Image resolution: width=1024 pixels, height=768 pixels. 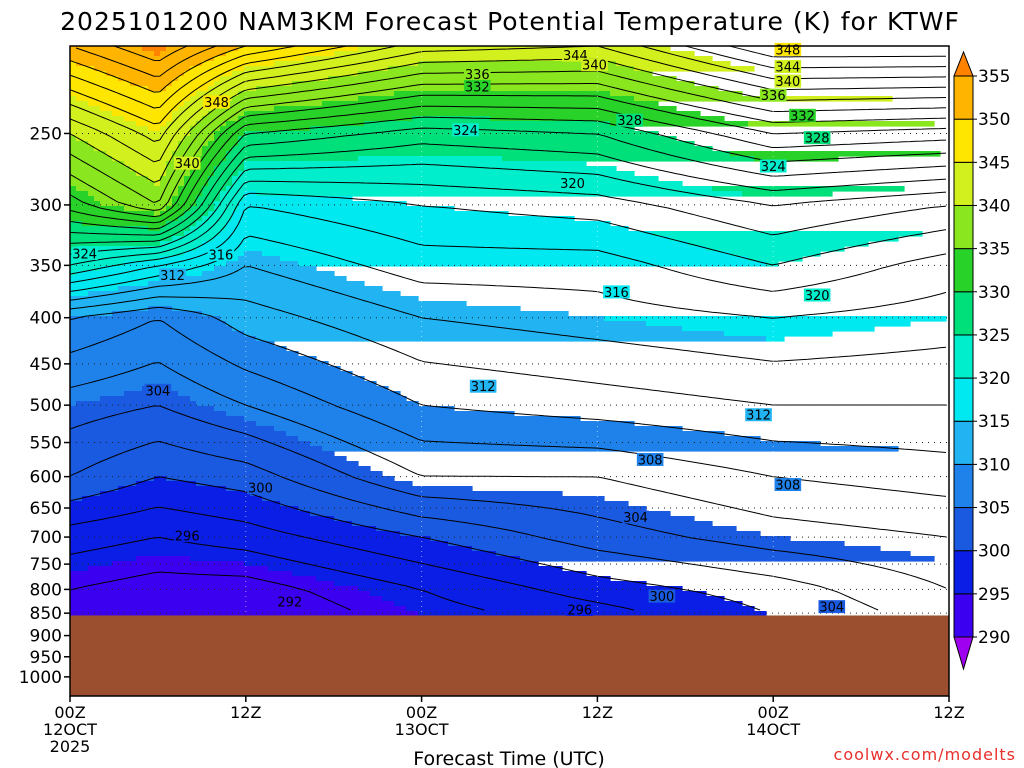 What do you see at coordinates (963, 653) in the screenshot?
I see `colorbar-bottom-arrow` at bounding box center [963, 653].